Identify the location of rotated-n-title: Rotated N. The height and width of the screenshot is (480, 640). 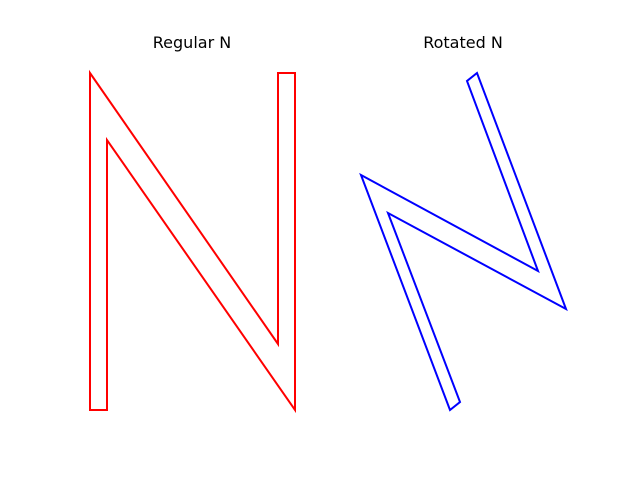
(463, 42).